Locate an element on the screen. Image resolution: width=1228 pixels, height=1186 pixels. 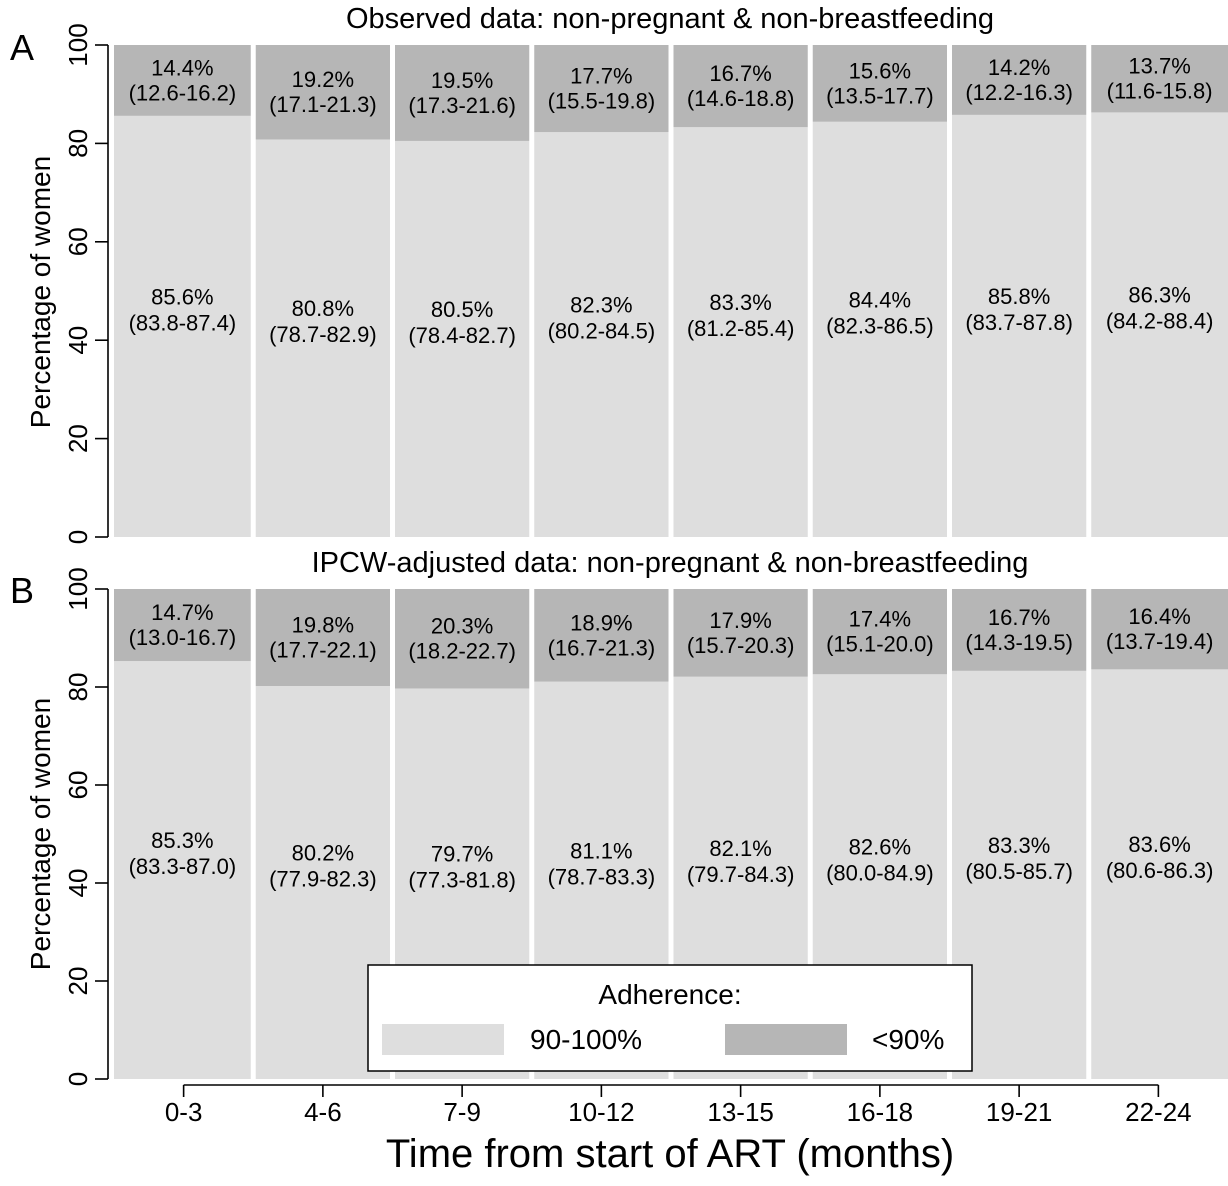
bar-label-high-adherence: 80.2% is located at coordinates (323, 853).